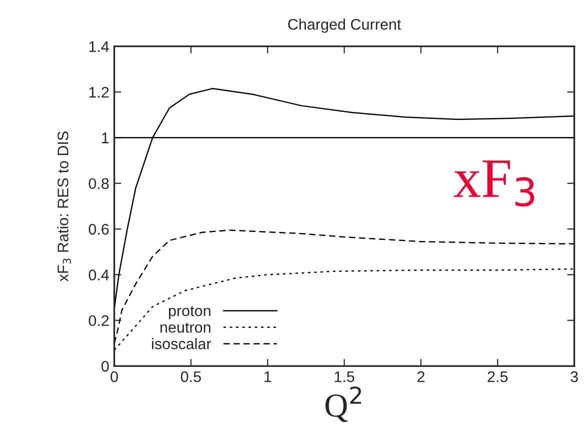 This screenshot has height=441, width=586. What do you see at coordinates (99, 46) in the screenshot?
I see `y-tick-label: 1.4` at bounding box center [99, 46].